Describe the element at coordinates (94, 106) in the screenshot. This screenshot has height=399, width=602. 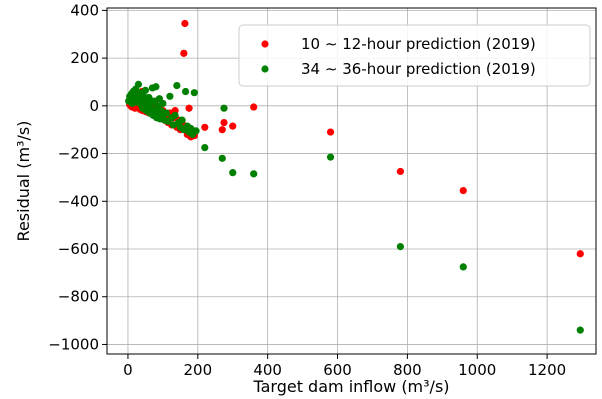
I see `y-tick-label: 0` at that location.